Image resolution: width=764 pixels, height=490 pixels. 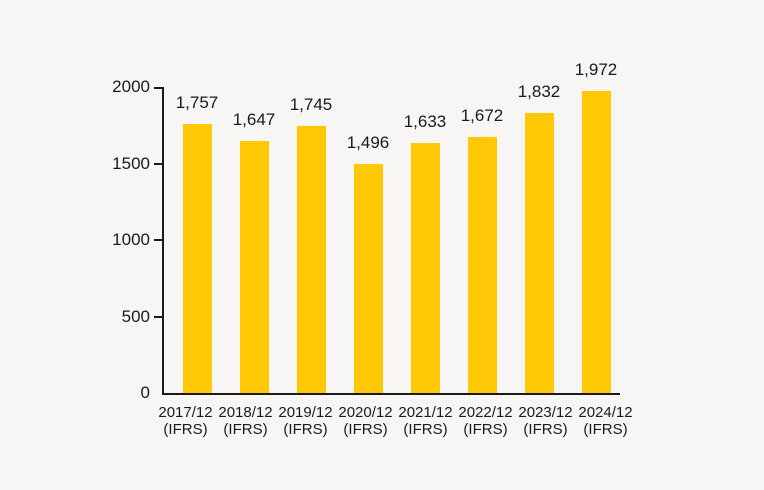 What do you see at coordinates (185, 412) in the screenshot?
I see `x-category-period: 2017/12` at bounding box center [185, 412].